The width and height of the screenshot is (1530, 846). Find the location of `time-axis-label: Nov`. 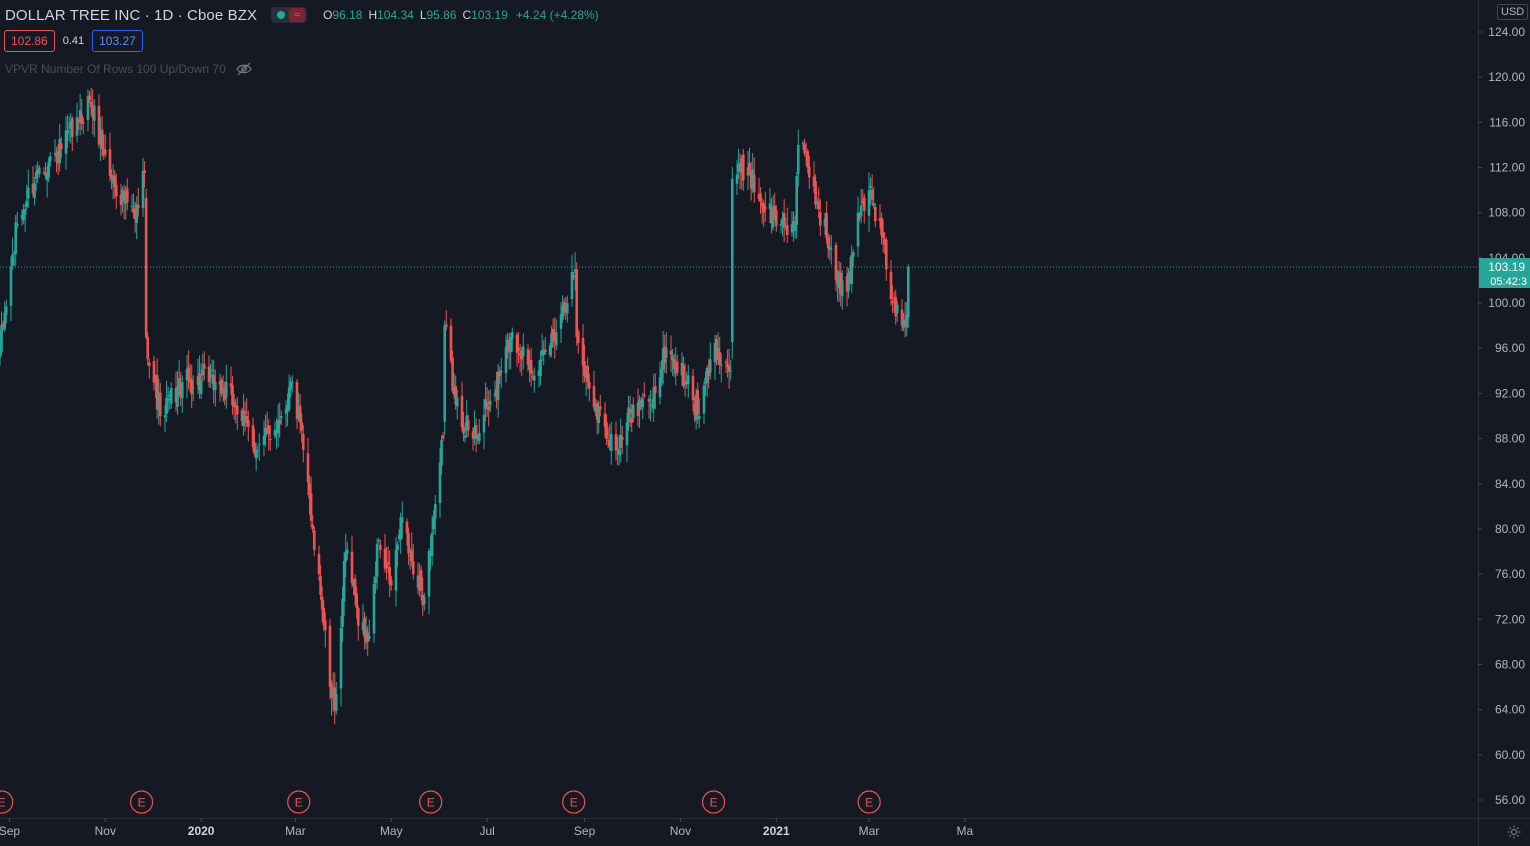

time-axis-label: Nov is located at coordinates (105, 831).